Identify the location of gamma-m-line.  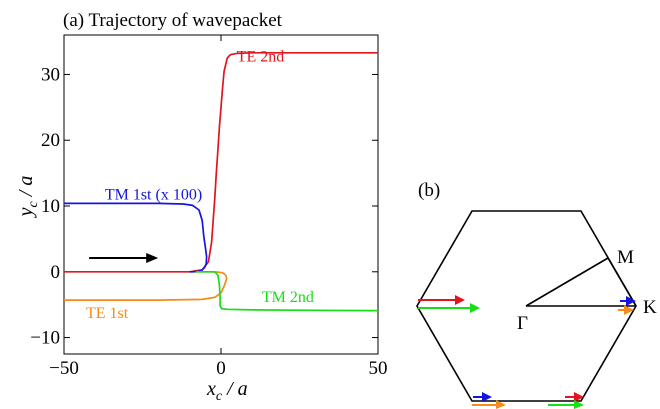
(567, 282).